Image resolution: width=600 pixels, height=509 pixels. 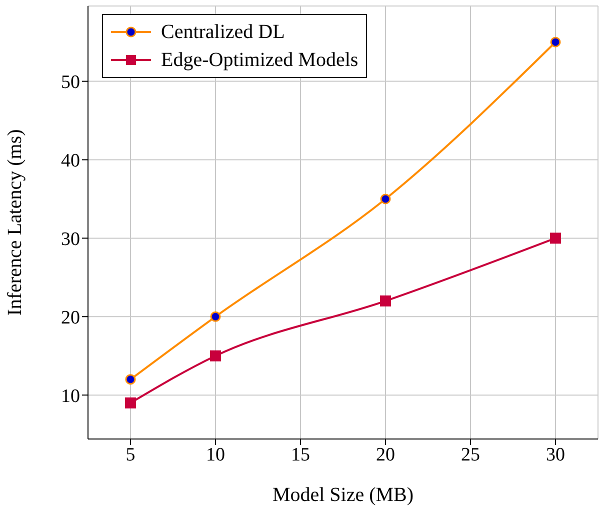 I want to click on y-tick-label: 30, so click(x=70, y=239).